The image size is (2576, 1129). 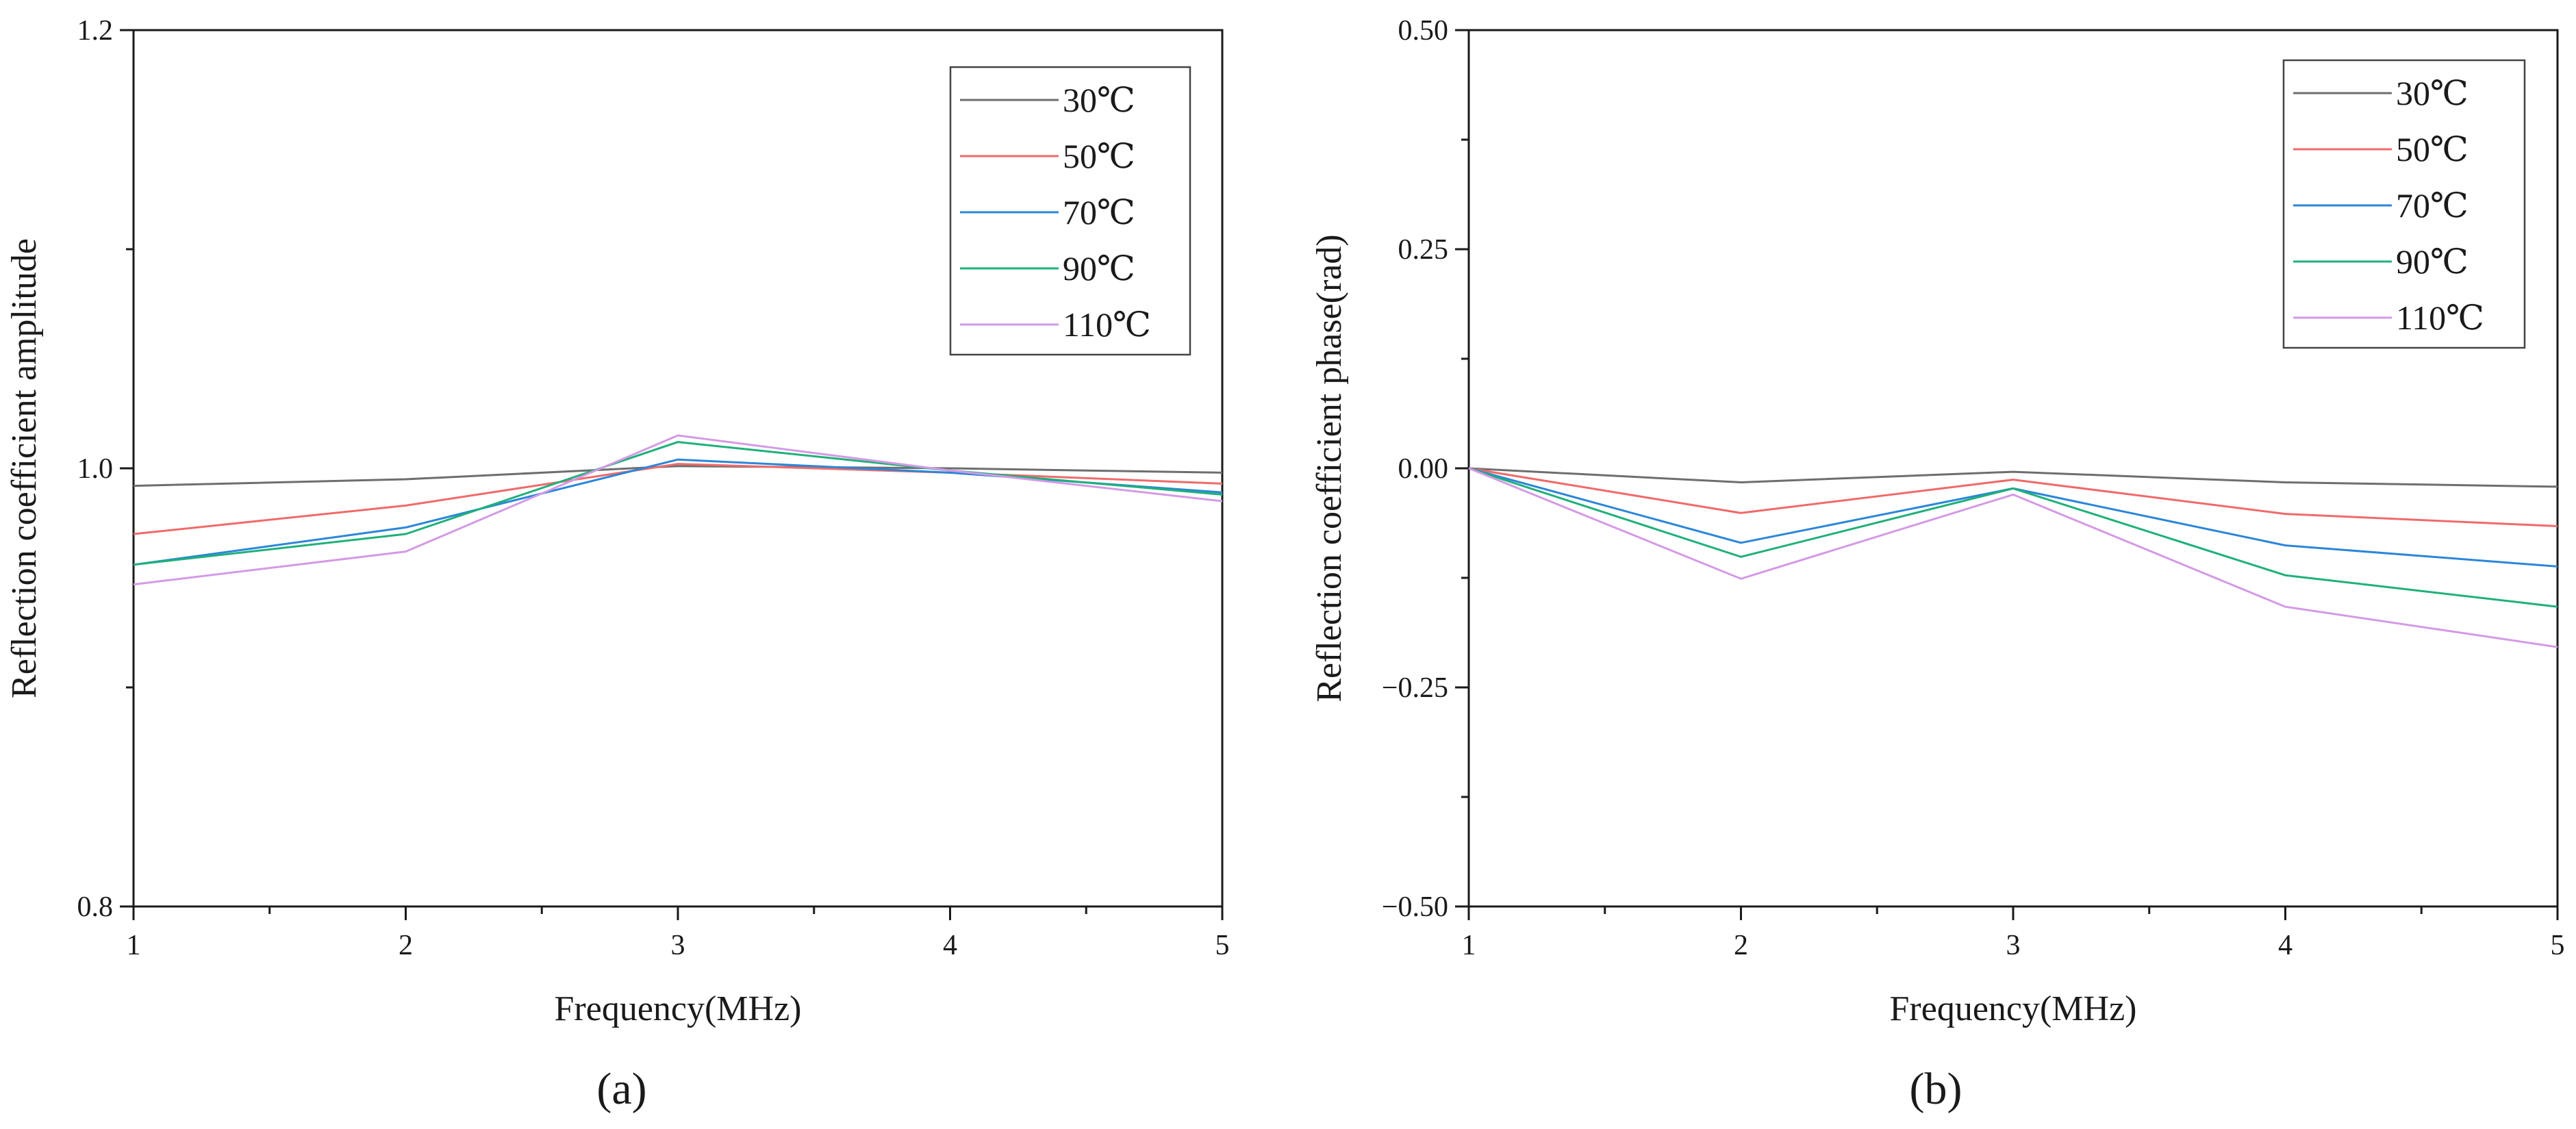 I want to click on y-tick-label: 0.00, so click(x=1423, y=469).